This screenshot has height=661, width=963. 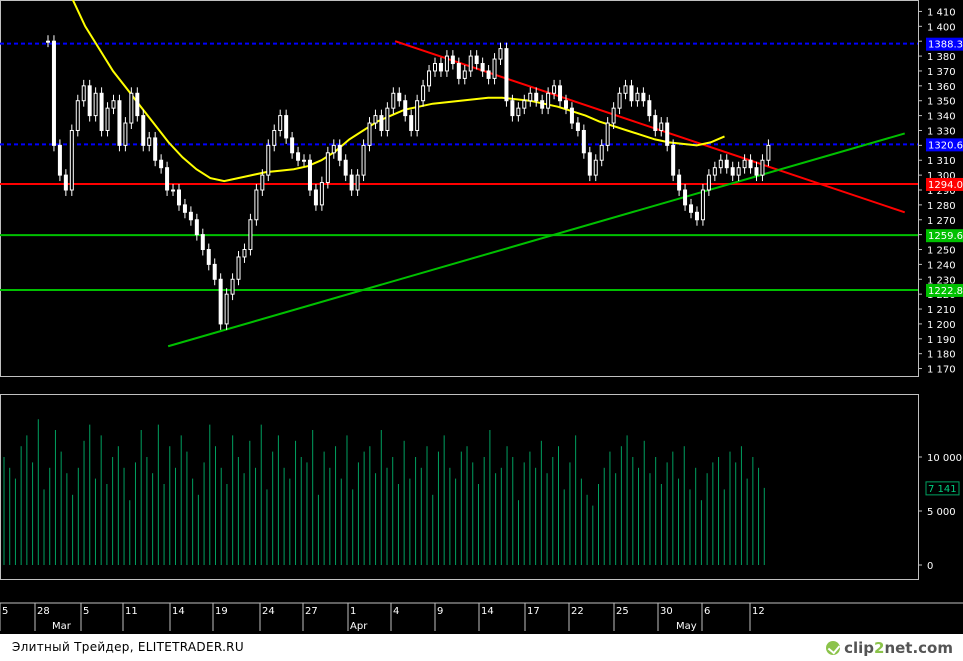 What do you see at coordinates (833, 647) in the screenshot?
I see `checkmark-icon` at bounding box center [833, 647].